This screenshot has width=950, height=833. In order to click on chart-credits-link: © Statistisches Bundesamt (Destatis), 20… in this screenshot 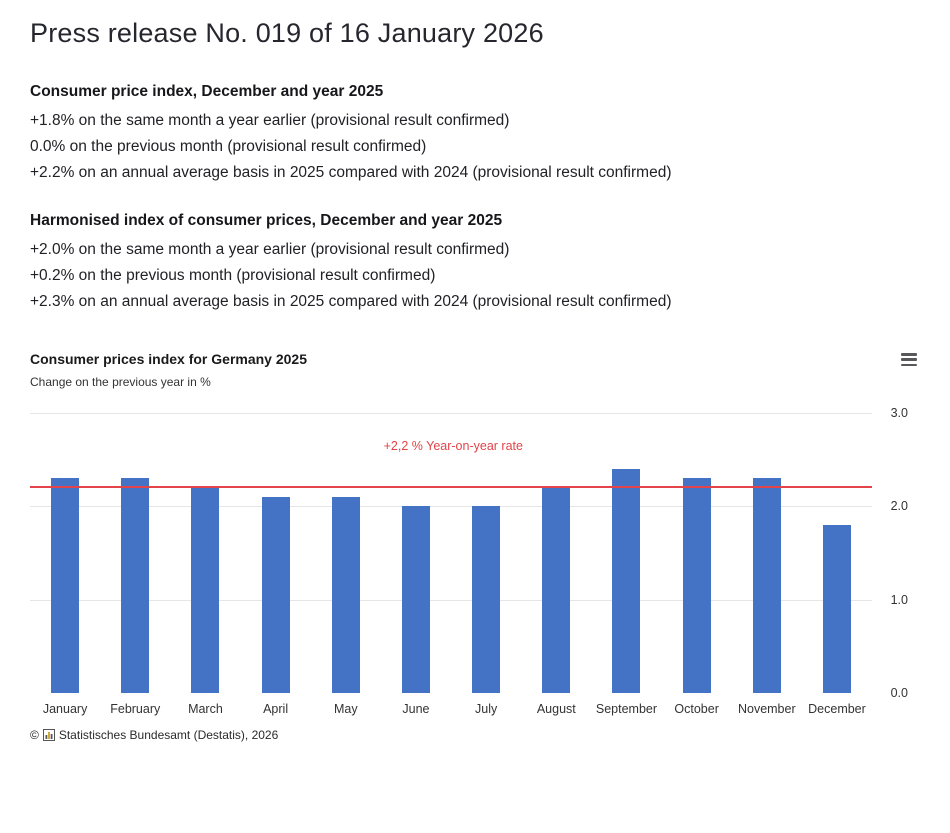, I will do `click(154, 735)`.